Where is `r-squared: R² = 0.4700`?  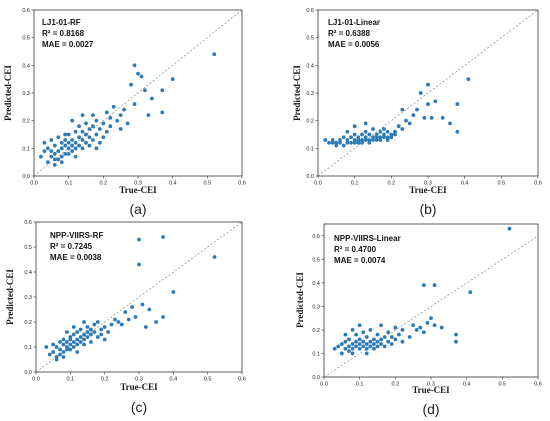
r-squared: R² = 0.4700 is located at coordinates (355, 249).